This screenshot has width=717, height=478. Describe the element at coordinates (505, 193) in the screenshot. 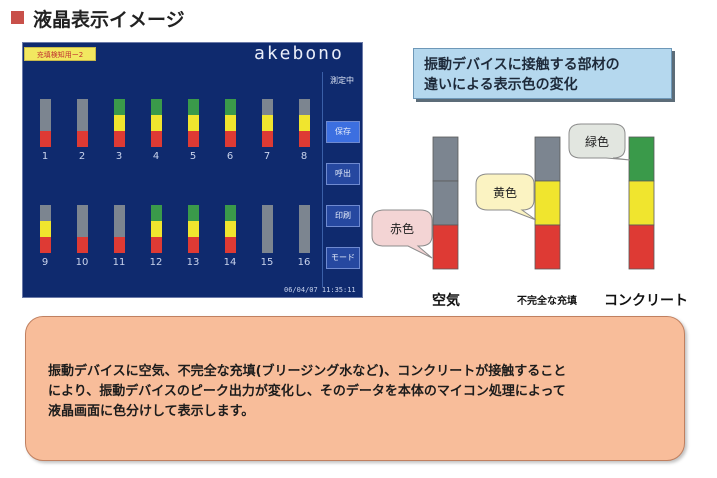

I see `bubble-yellow-label: 黄色` at that location.